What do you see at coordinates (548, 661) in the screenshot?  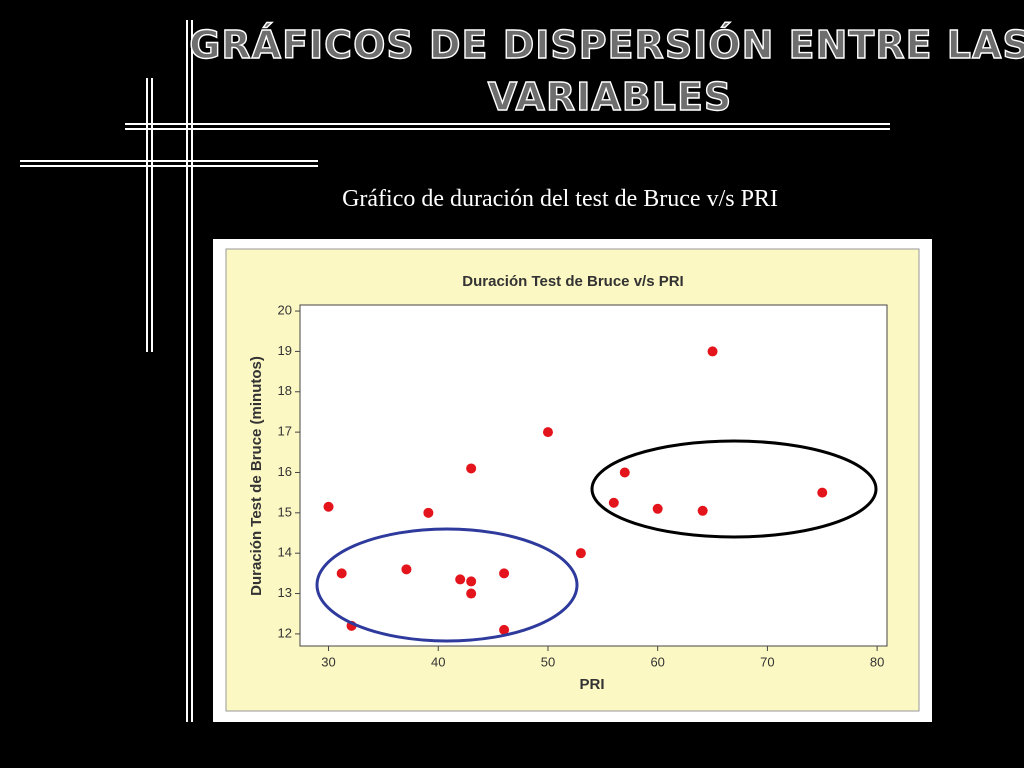 I see `x-tick-label: 50` at bounding box center [548, 661].